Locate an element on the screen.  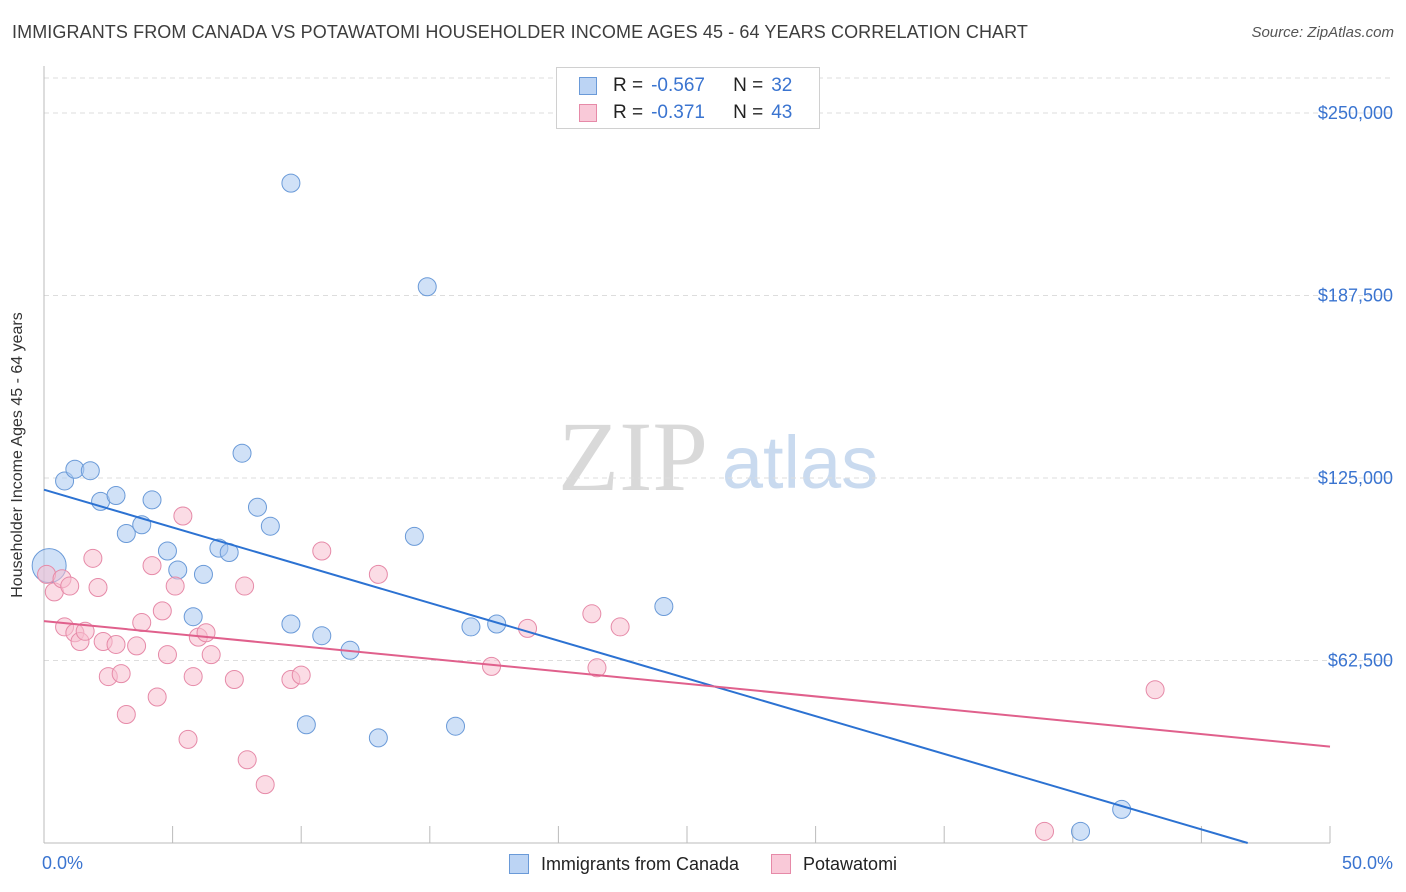
legend-r-value: -0.371 is located at coordinates (678, 112).